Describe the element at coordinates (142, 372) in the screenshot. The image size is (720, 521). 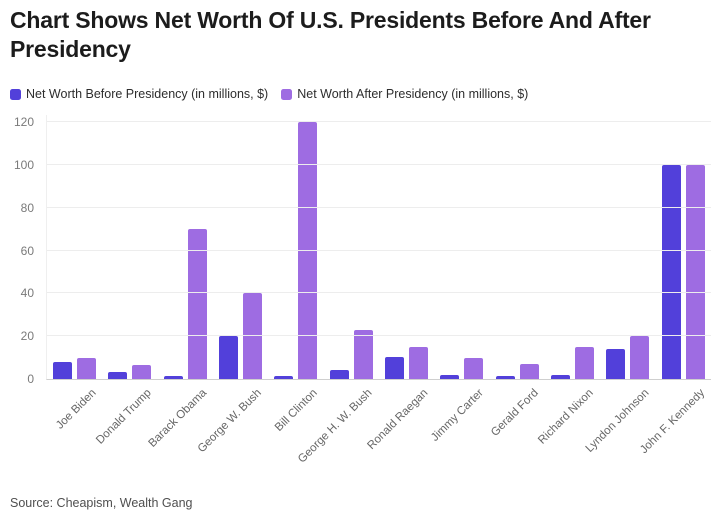
I see `bar-after-donald-trump` at that location.